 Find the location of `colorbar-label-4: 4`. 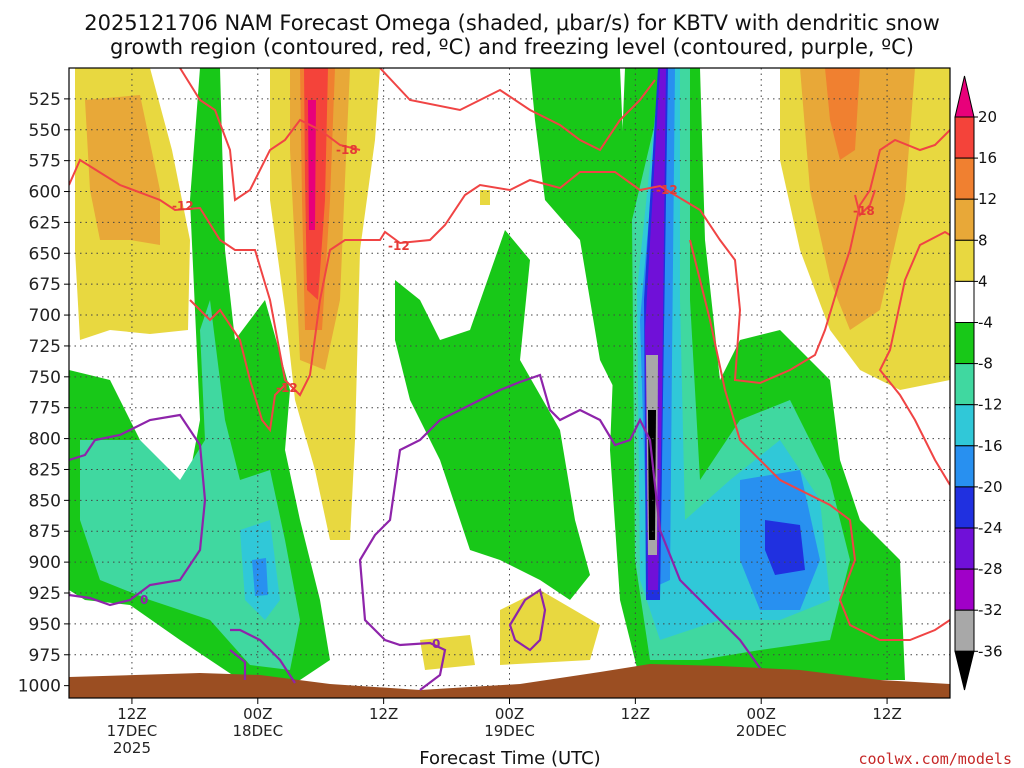

colorbar-label-4: 4 is located at coordinates (983, 281).